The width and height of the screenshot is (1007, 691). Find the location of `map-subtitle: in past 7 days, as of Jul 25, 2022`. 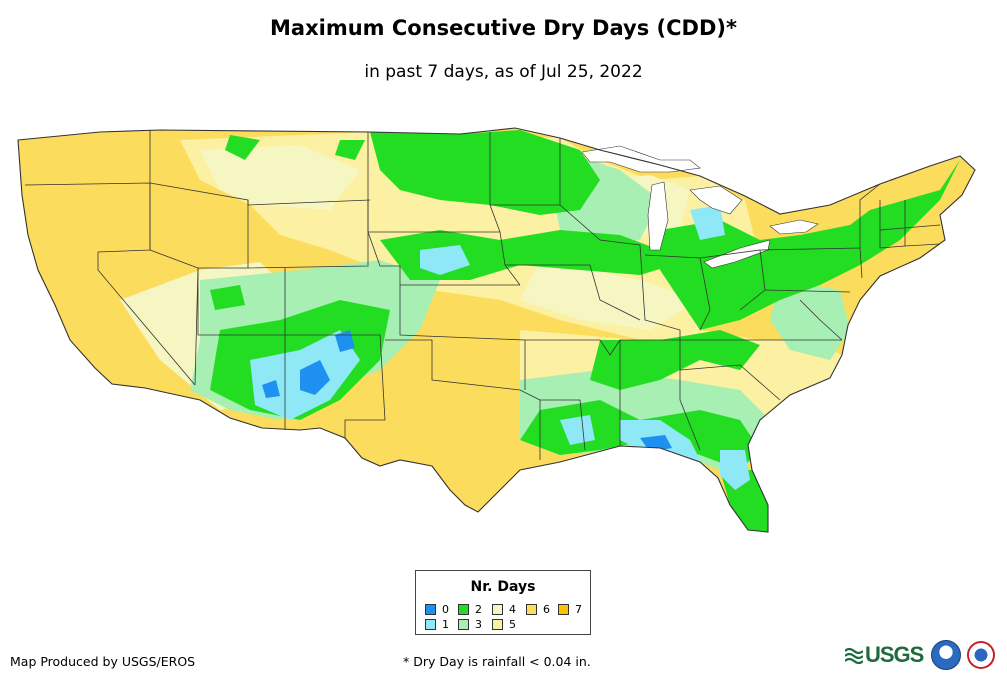

map-subtitle: in past 7 days, as of Jul 25, 2022 is located at coordinates (503, 72).